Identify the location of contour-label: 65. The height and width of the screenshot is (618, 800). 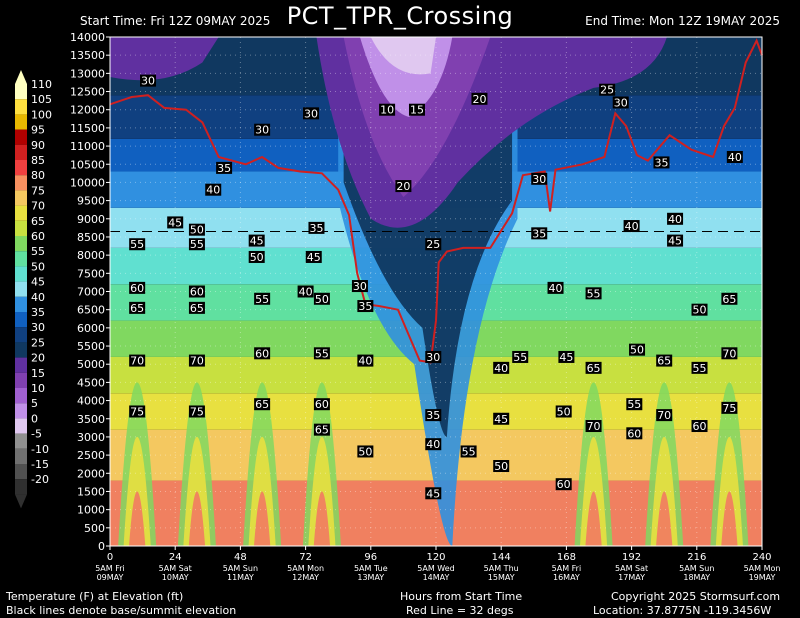
(262, 404).